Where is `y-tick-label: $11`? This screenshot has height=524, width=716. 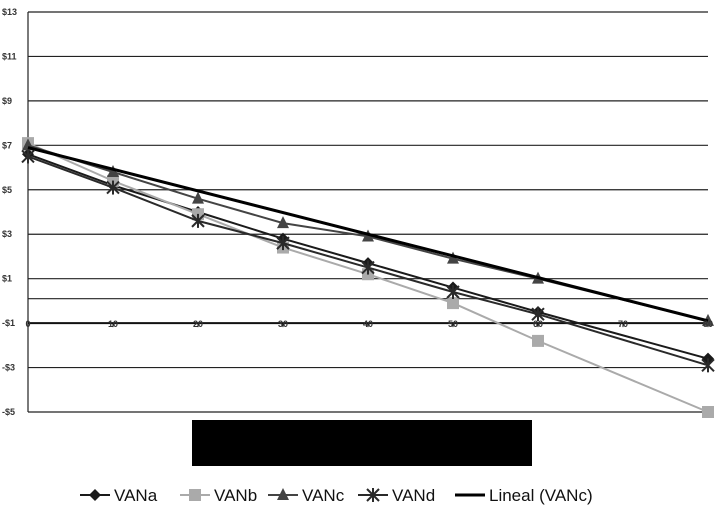 y-tick-label: $11 is located at coordinates (9, 56).